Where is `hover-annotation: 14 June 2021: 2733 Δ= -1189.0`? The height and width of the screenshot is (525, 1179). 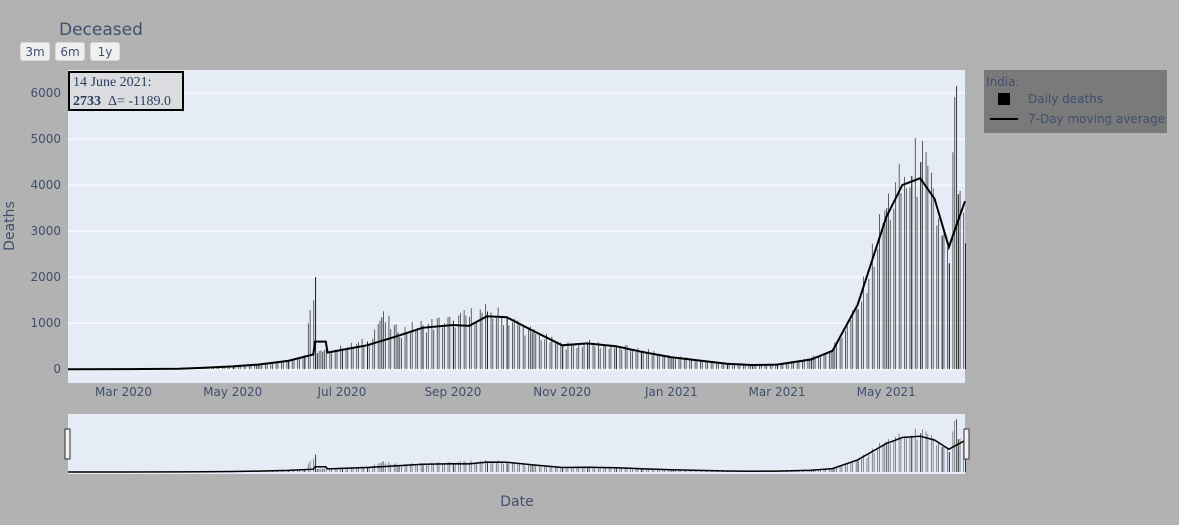 hover-annotation: 14 June 2021: 2733 Δ= -1189.0 is located at coordinates (126, 91).